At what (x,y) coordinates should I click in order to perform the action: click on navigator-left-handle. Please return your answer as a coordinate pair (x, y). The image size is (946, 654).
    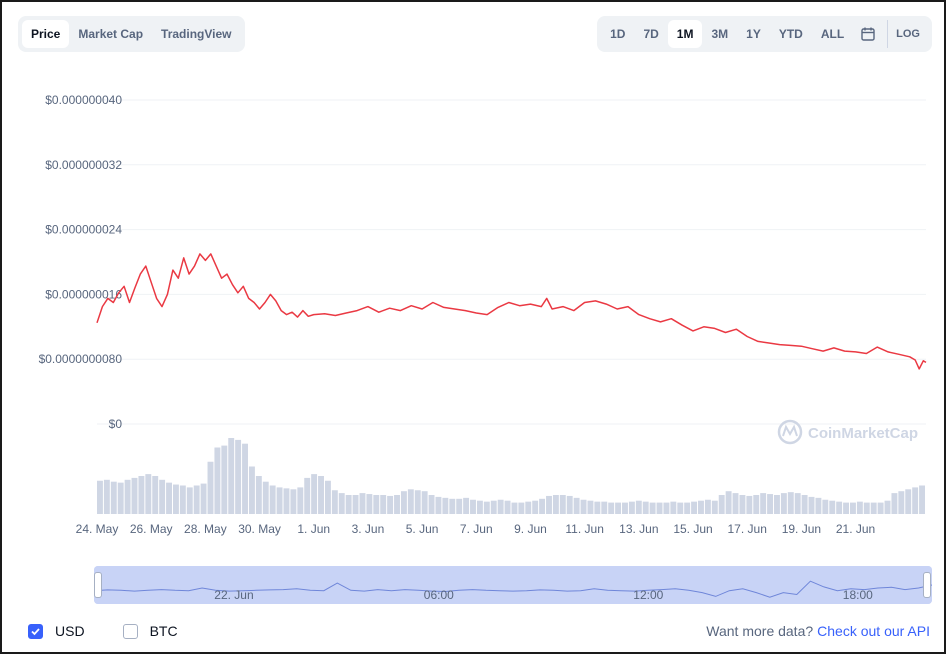
    Looking at the image, I should click on (98, 585).